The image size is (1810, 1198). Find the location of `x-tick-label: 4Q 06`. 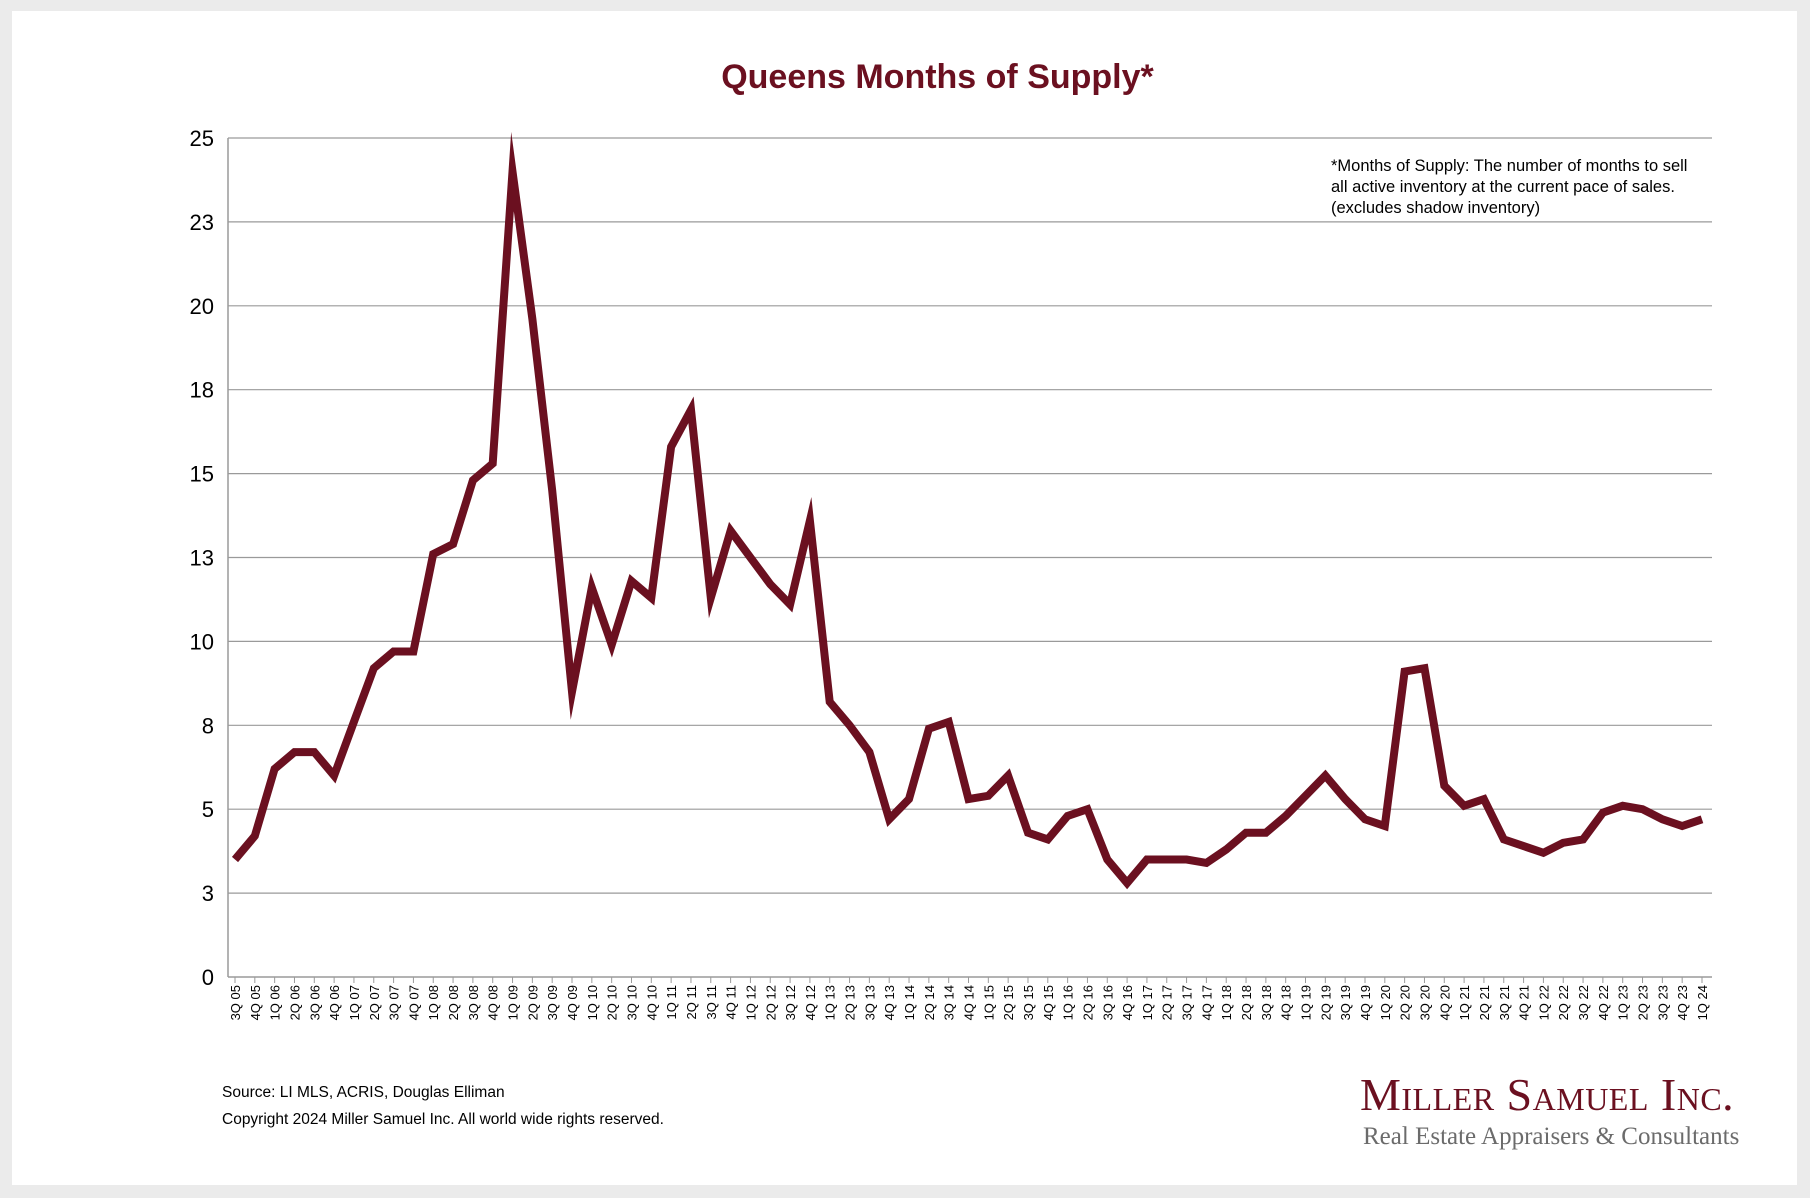

x-tick-label: 4Q 06 is located at coordinates (334, 1002).